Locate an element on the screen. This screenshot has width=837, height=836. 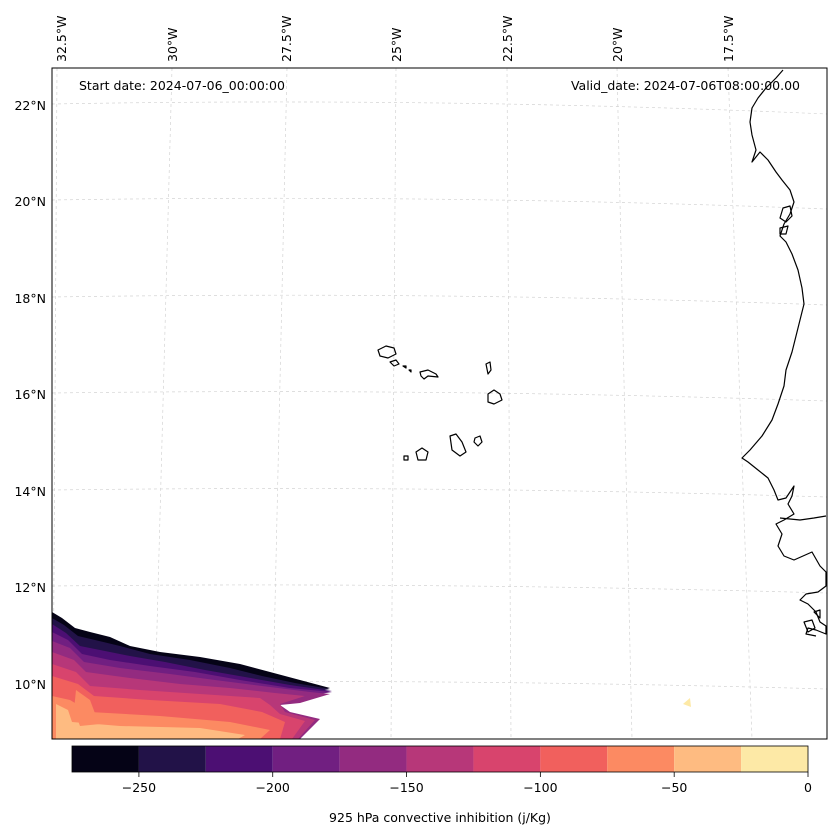
lon-label: 20°W is located at coordinates (617, 44).